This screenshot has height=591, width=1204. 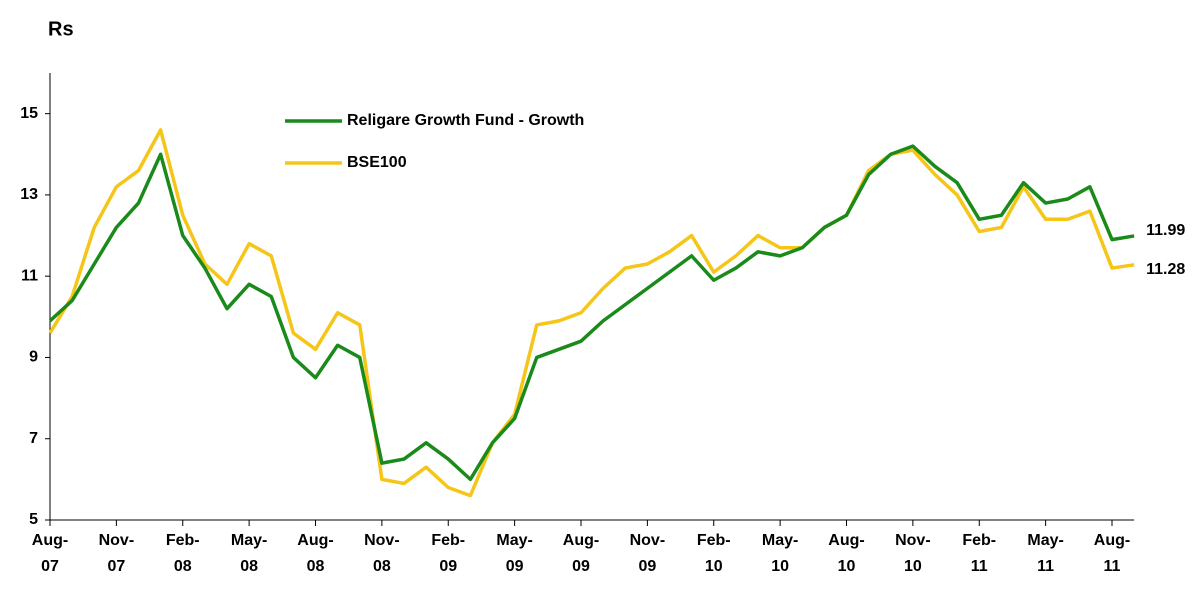 What do you see at coordinates (377, 162) in the screenshot?
I see `legend-label: BSE100` at bounding box center [377, 162].